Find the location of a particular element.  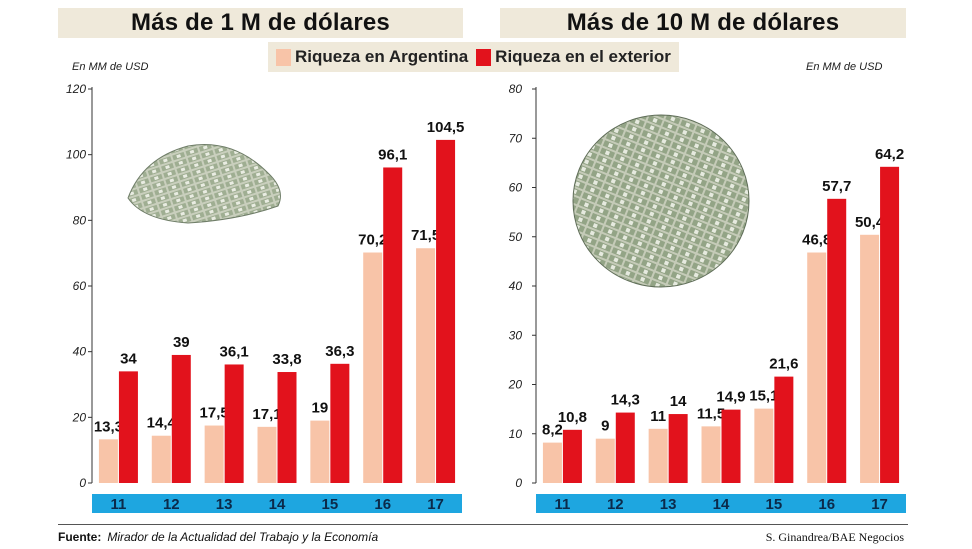

legend-item-exterior: Riqueza en el exterior is located at coordinates (573, 57).